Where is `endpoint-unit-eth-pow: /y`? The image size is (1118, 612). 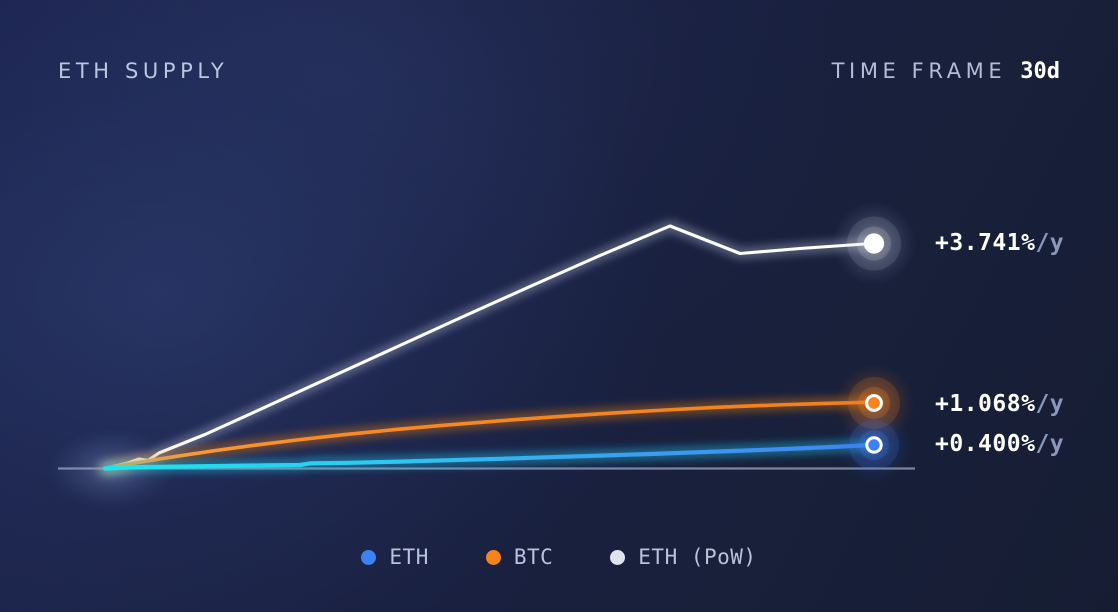 endpoint-unit-eth-pow: /y is located at coordinates (1050, 243).